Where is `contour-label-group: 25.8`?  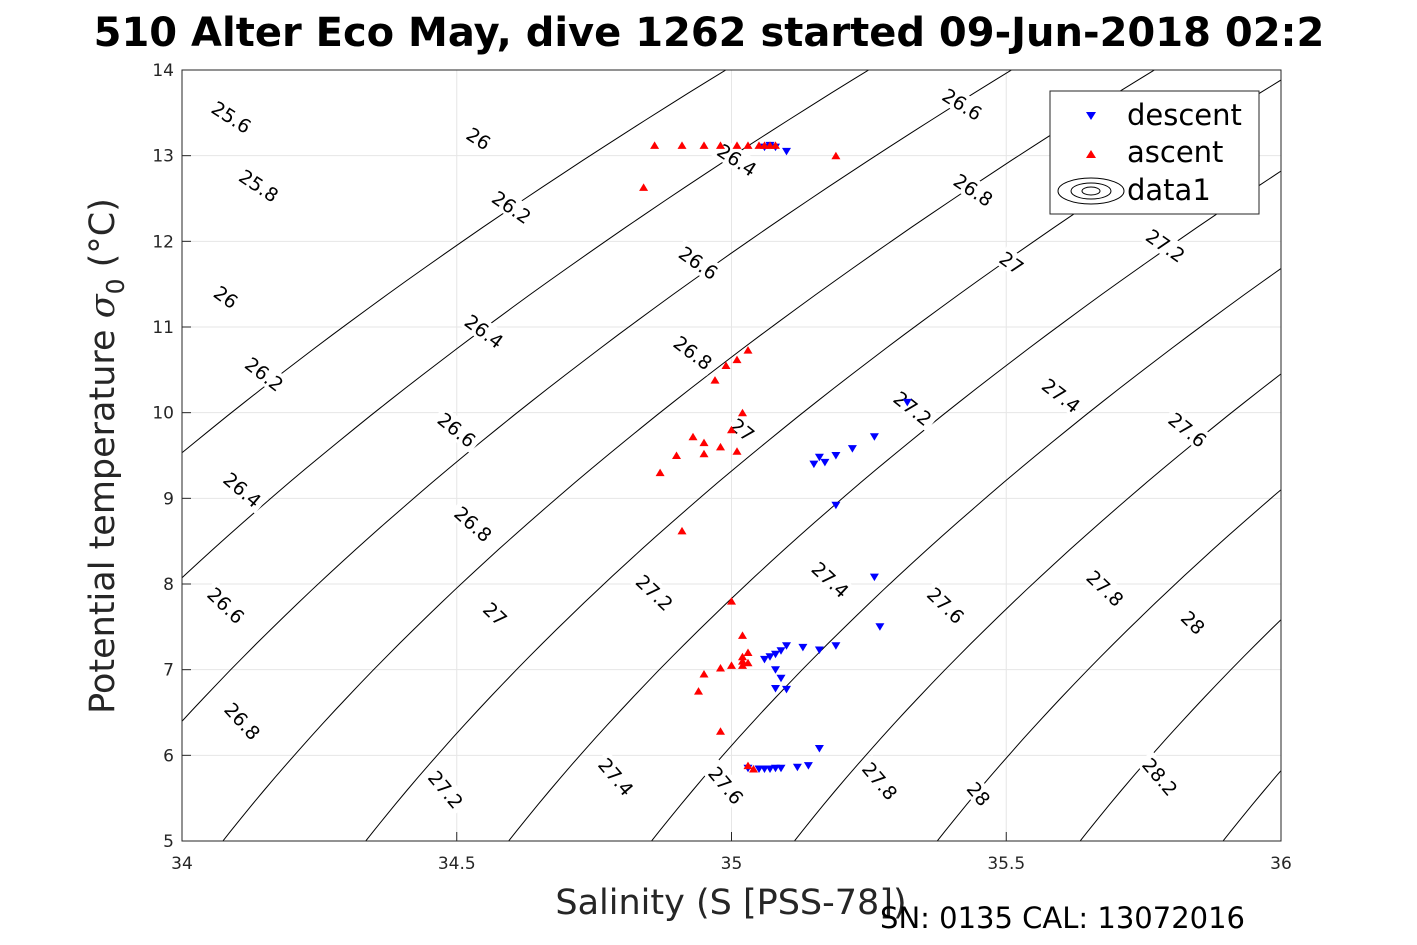
contour-label-group: 25.8 is located at coordinates (259, 185).